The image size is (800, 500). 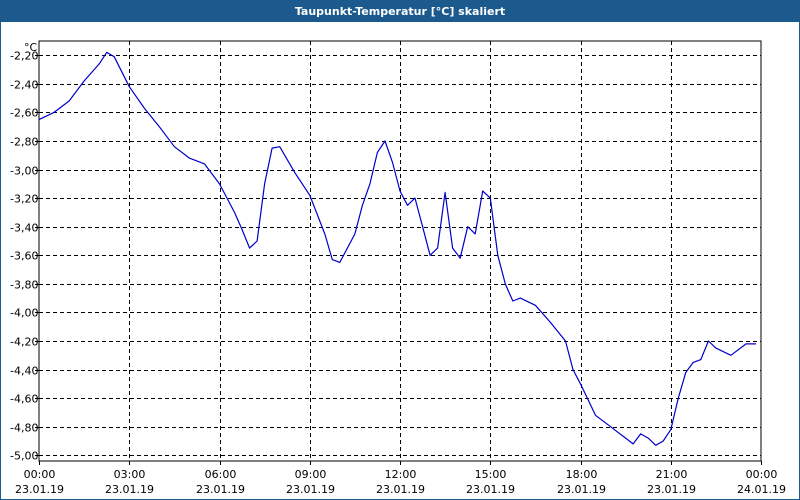 What do you see at coordinates (31, 47) in the screenshot?
I see `y-axis-unit-label: °C` at bounding box center [31, 47].